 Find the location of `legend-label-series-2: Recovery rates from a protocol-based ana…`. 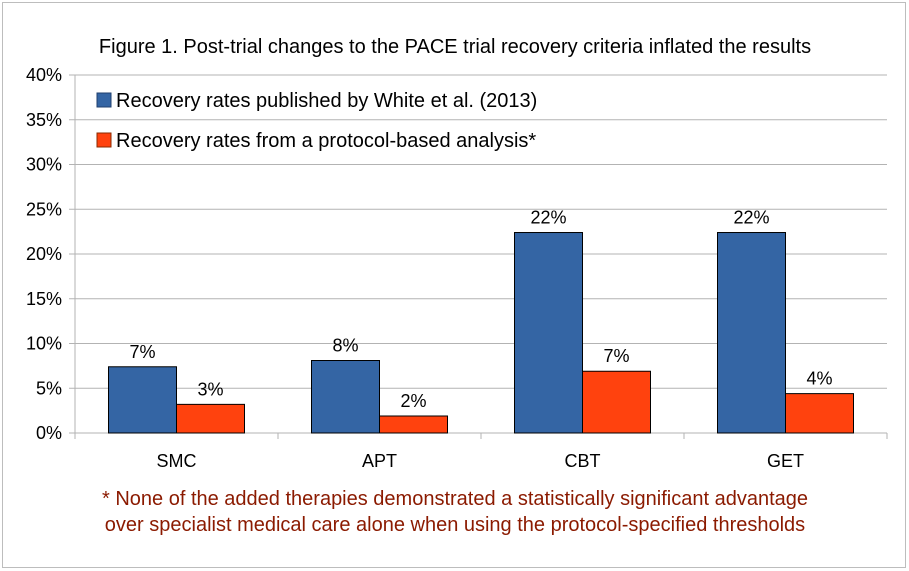

legend-label-series-2: Recovery rates from a protocol-based ana… is located at coordinates (326, 141).